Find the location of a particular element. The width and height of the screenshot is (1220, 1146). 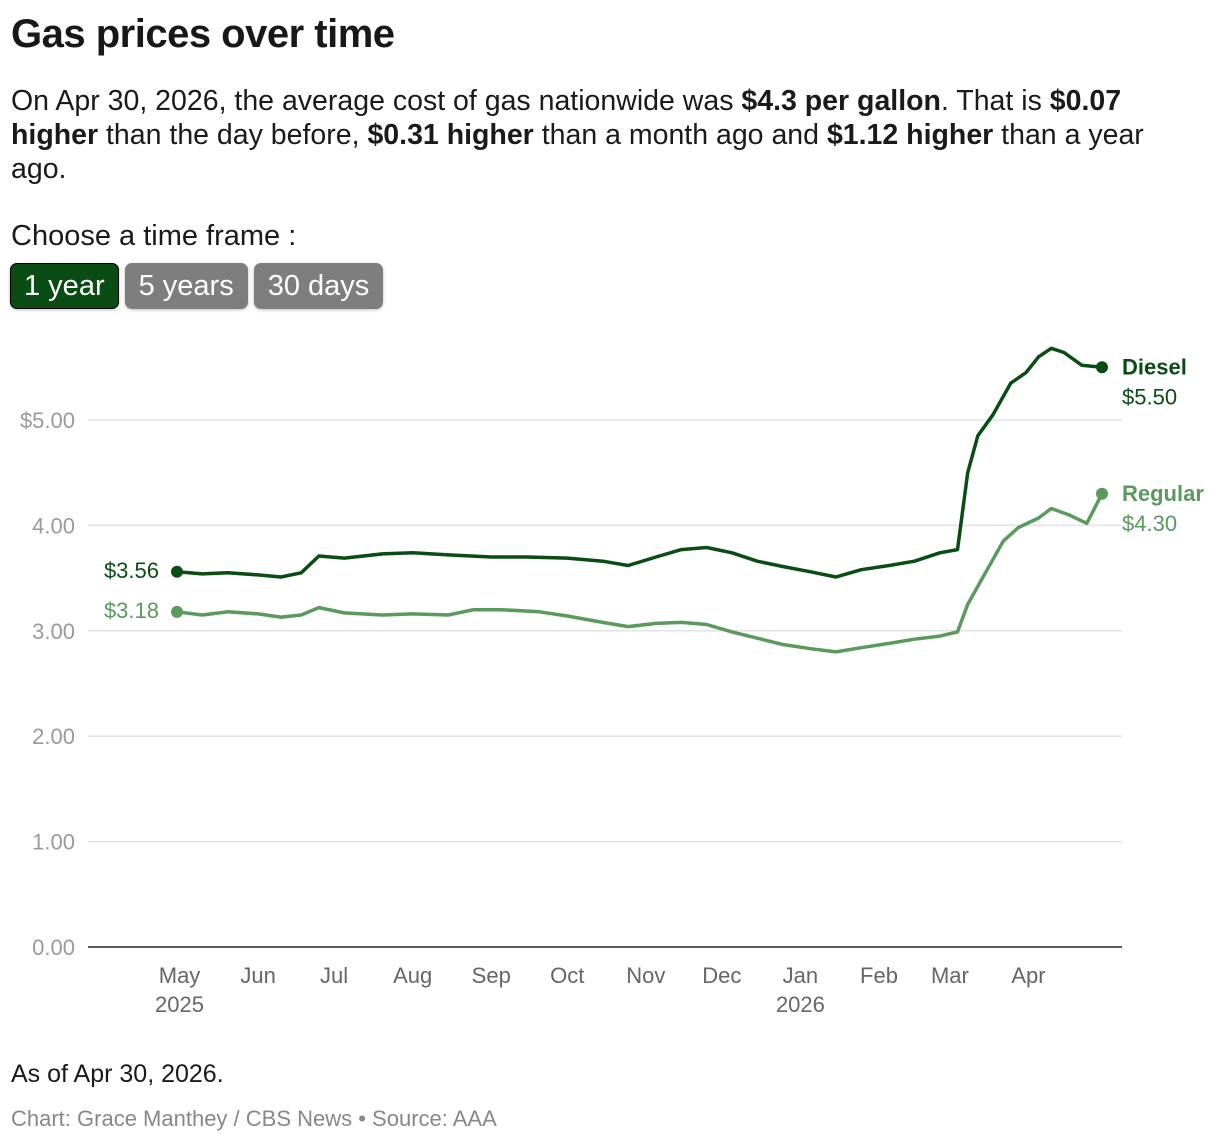

diesel-end-label: $5.50 is located at coordinates (1149, 396).